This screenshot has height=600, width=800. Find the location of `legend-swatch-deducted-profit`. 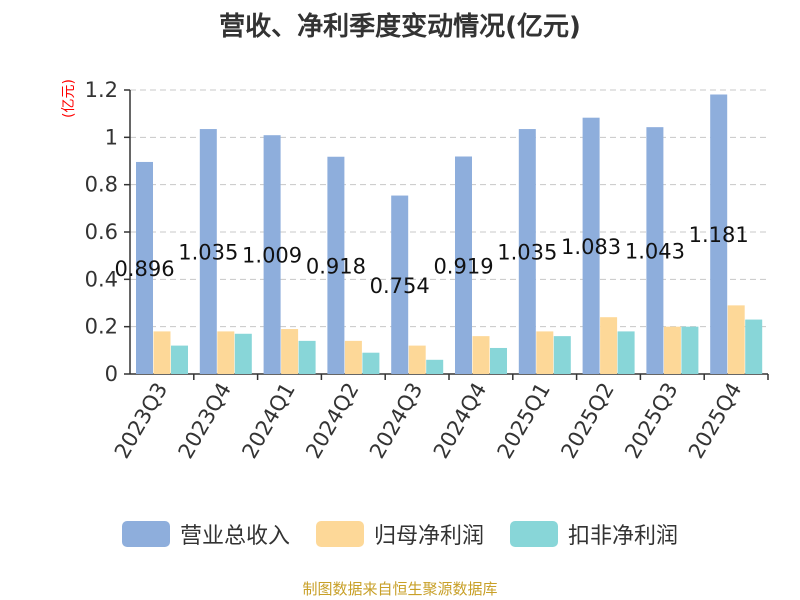

legend-swatch-deducted-profit is located at coordinates (534, 534).